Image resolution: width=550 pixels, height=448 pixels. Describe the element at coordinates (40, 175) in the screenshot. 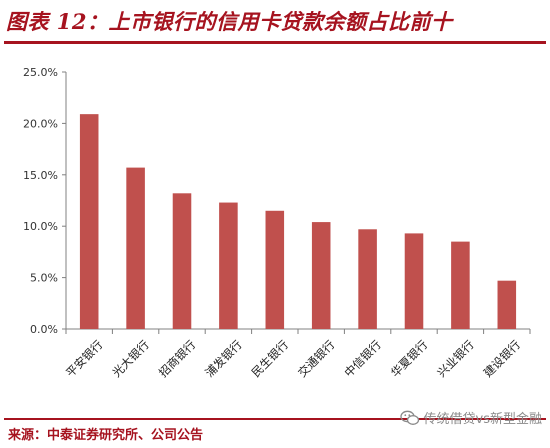

I see `y-tick-label: 15.0%` at that location.